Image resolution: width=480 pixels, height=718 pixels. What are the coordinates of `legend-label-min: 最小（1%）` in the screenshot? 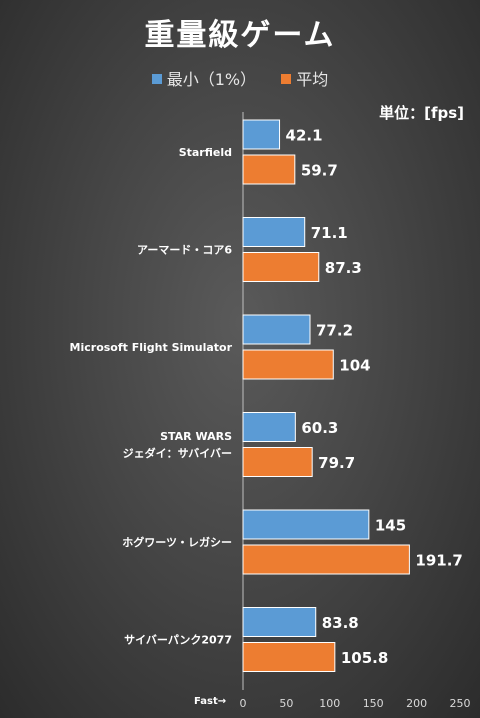 It's located at (211, 79).